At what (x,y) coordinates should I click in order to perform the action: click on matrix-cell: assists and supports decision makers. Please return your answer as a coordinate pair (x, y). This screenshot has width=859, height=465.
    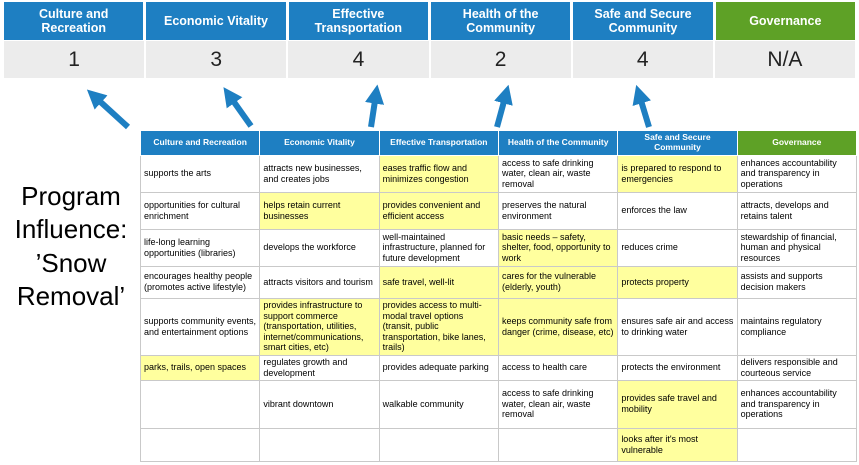
    Looking at the image, I should click on (797, 282).